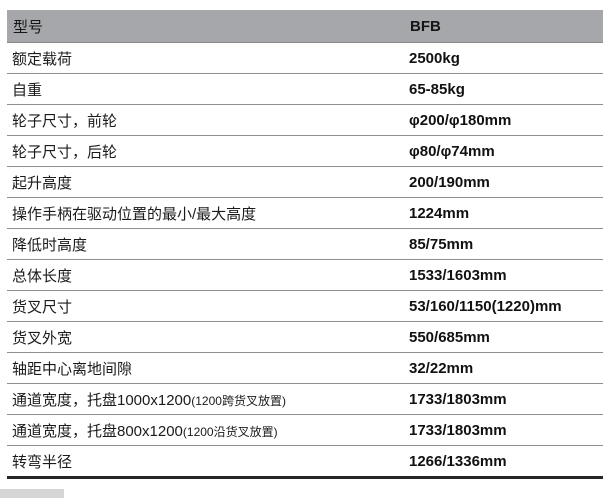 The width and height of the screenshot is (609, 498). What do you see at coordinates (449, 182) in the screenshot?
I see `spec-value: 200/190mm` at bounding box center [449, 182].